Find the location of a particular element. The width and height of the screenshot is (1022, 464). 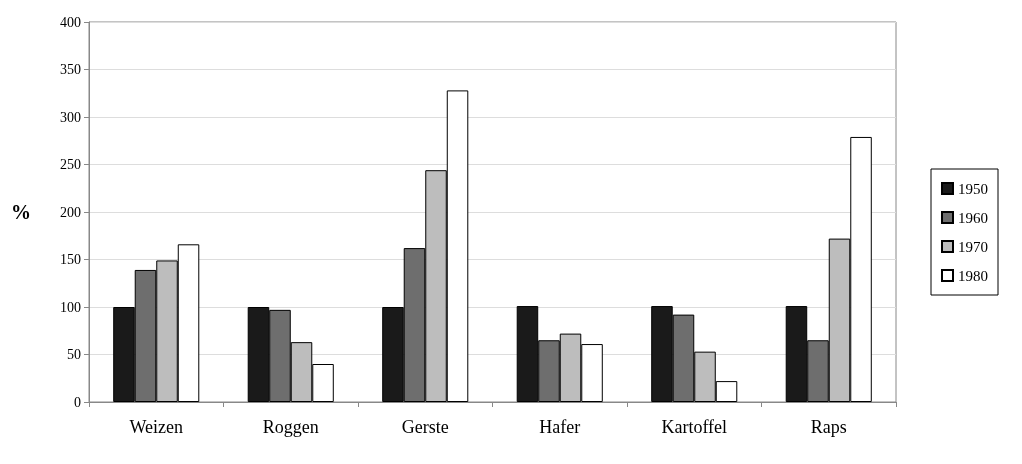

legend-label: 1950 is located at coordinates (973, 188).